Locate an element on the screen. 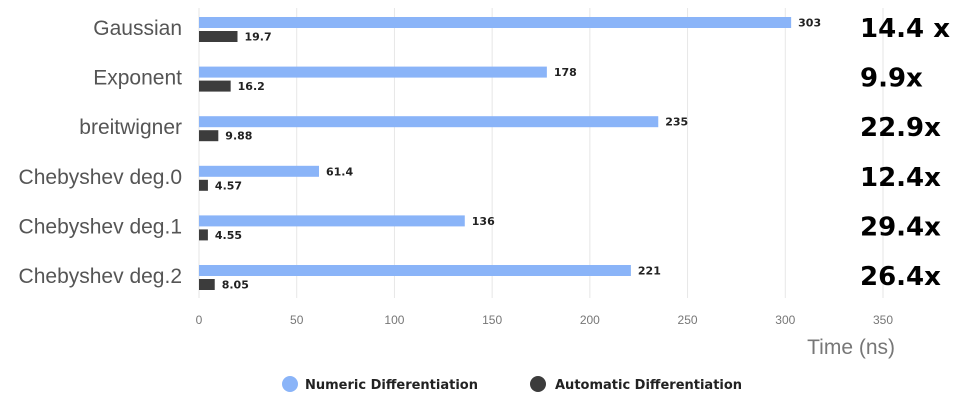  data-label: 221 is located at coordinates (649, 271).